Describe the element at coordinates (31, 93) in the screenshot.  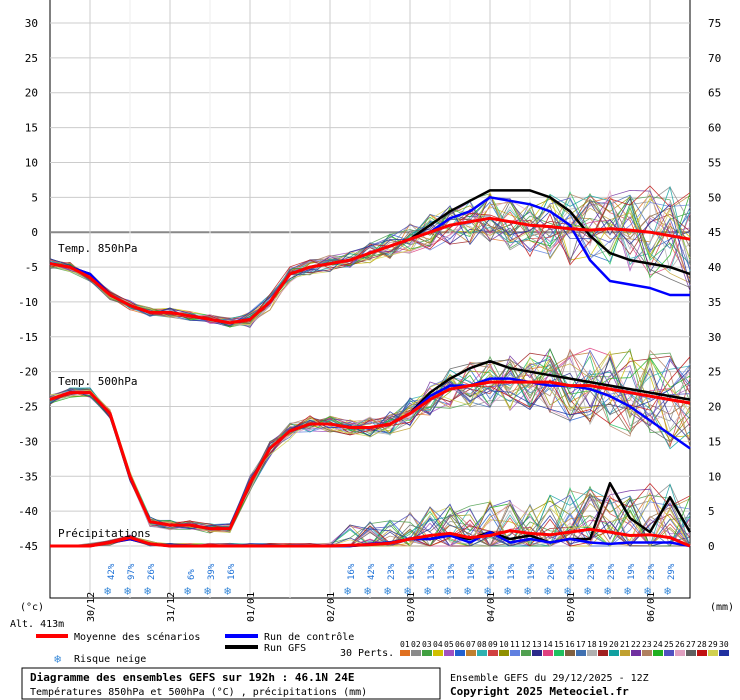
I see `y-left-tick-label: 20` at that location.